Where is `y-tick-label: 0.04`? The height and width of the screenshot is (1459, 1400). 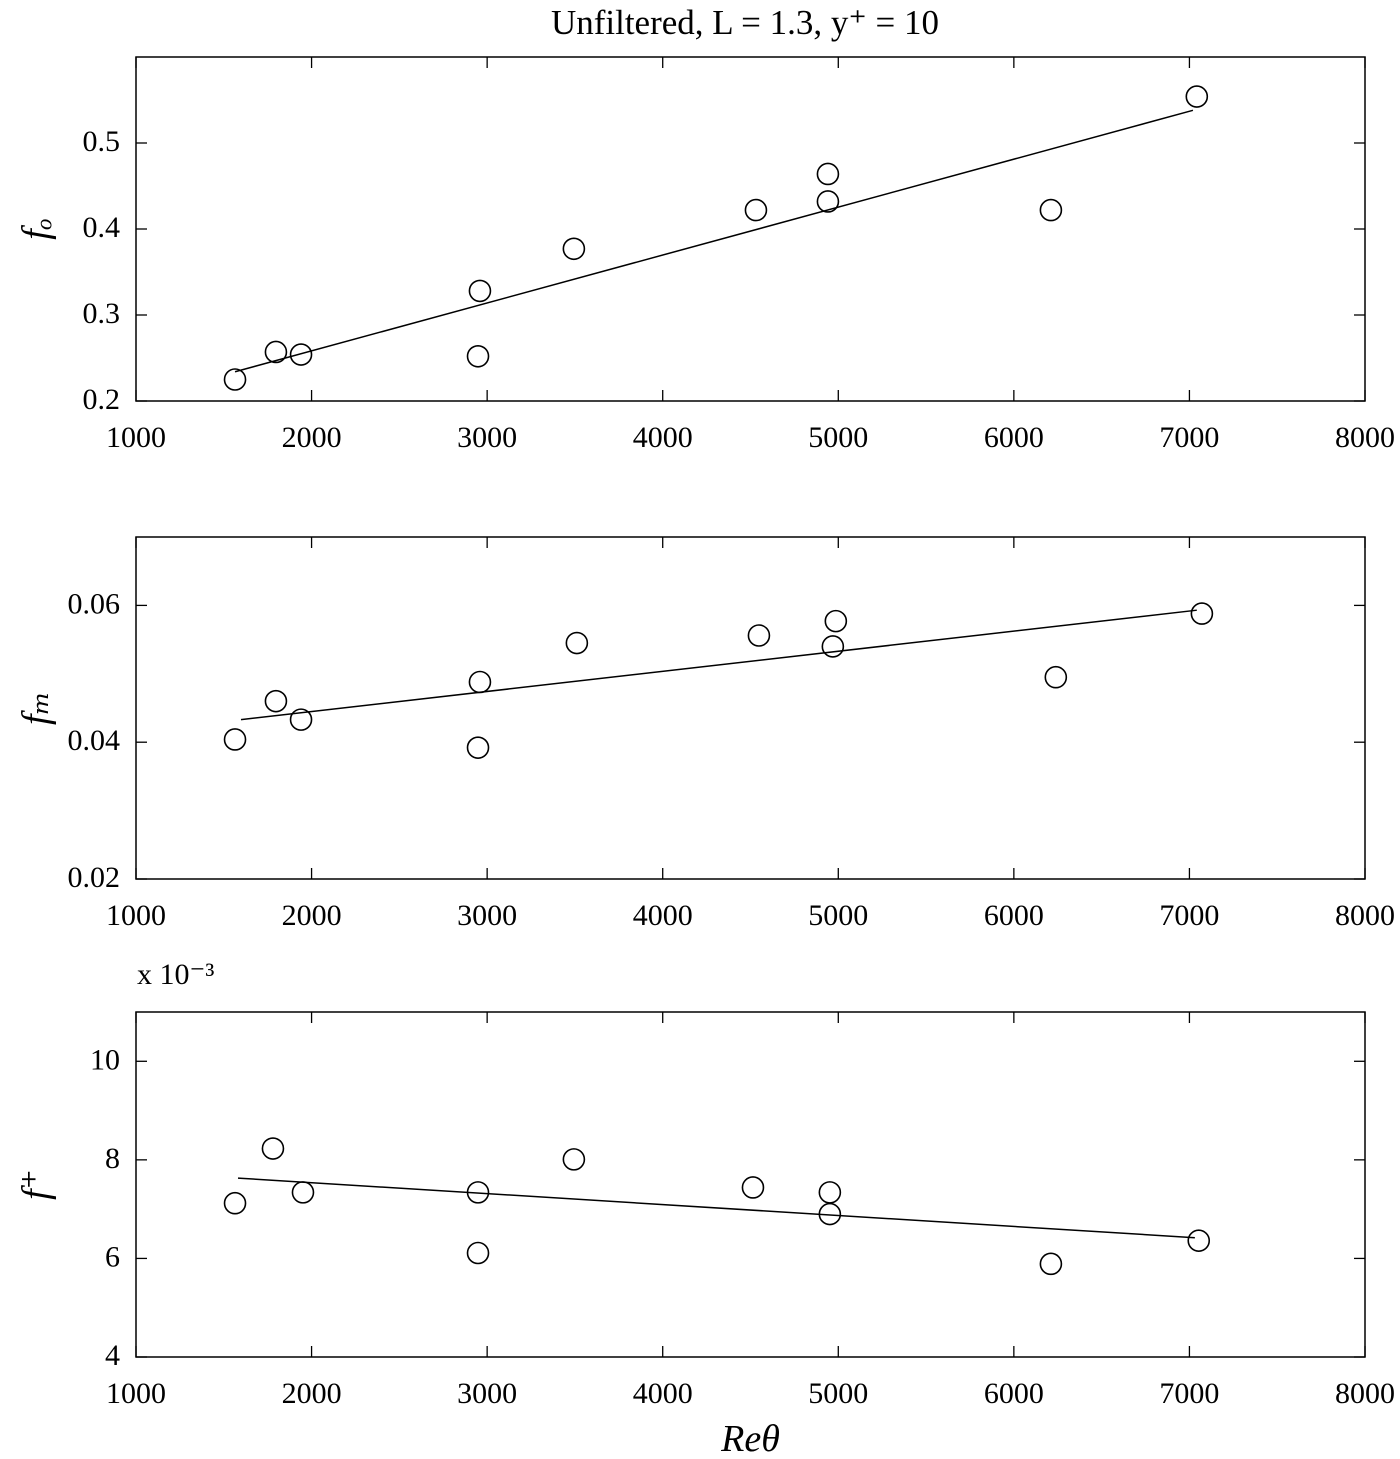 y-tick-label: 0.04 is located at coordinates (94, 740).